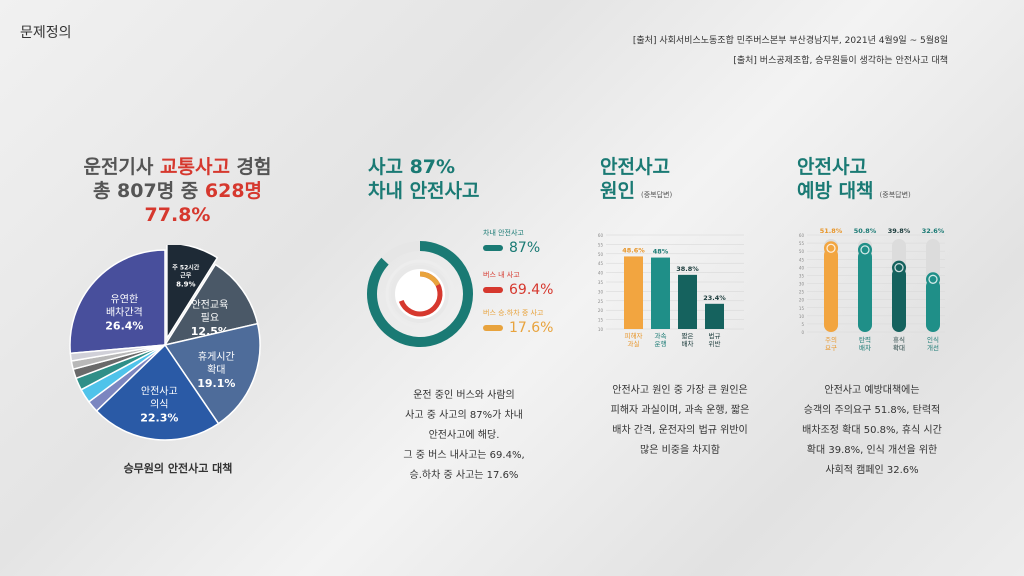 This screenshot has width=1024, height=576. What do you see at coordinates (714, 298) in the screenshot?
I see `bar-value-label: 23.4%` at bounding box center [714, 298].